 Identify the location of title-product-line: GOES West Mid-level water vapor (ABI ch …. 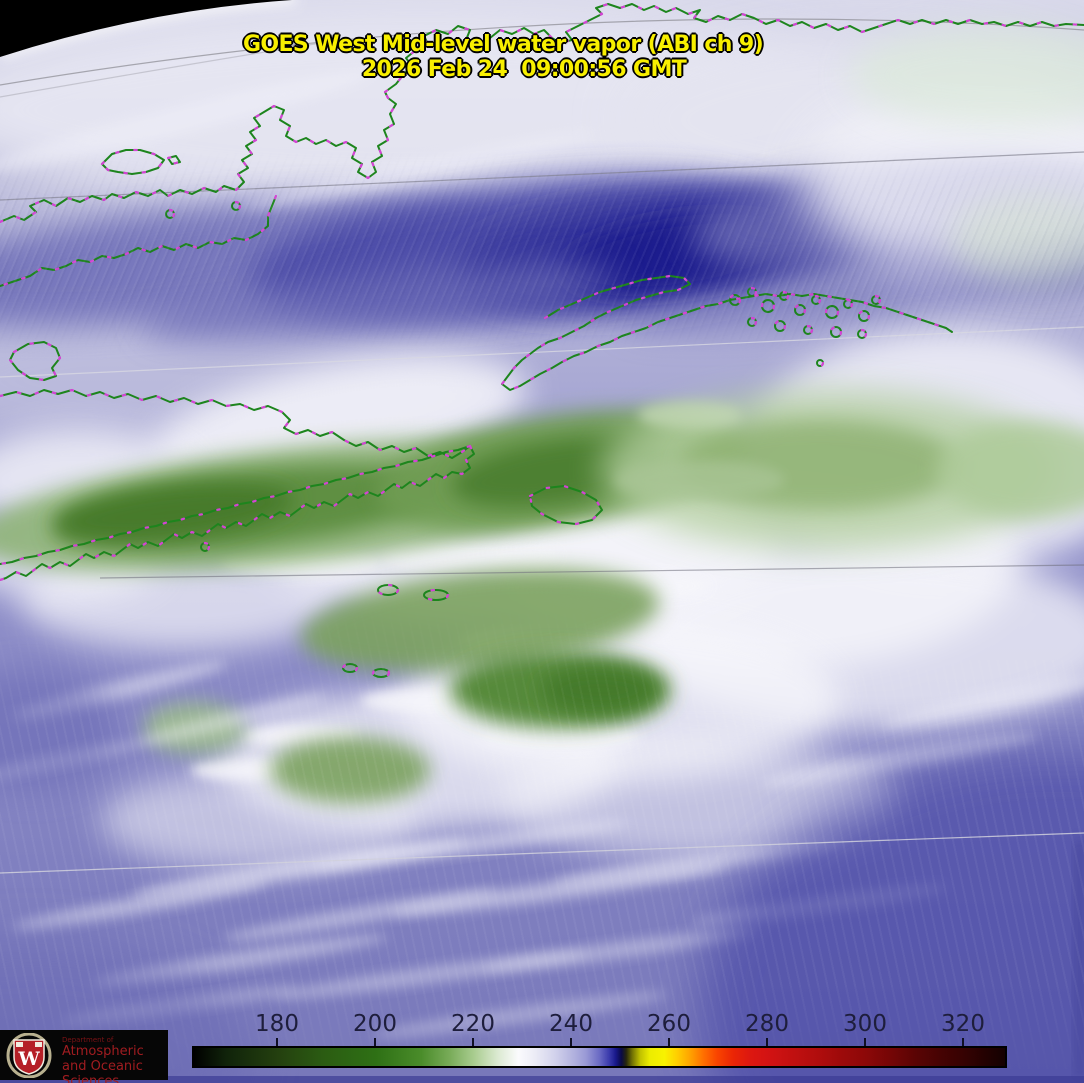
(503, 44).